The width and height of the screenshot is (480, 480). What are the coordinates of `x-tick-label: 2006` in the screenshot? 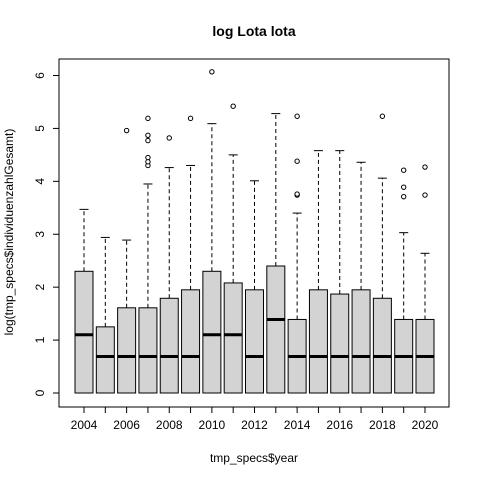 It's located at (126, 425).